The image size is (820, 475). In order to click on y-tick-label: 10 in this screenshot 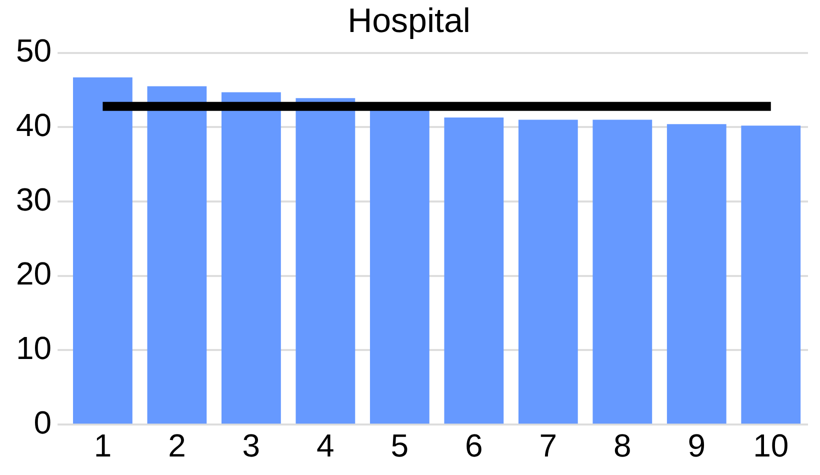, I will do `click(34, 348)`.